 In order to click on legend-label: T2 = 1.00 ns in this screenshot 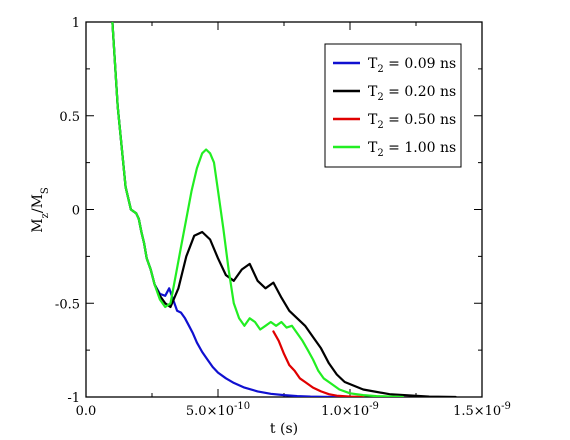, I will do `click(412, 149)`.